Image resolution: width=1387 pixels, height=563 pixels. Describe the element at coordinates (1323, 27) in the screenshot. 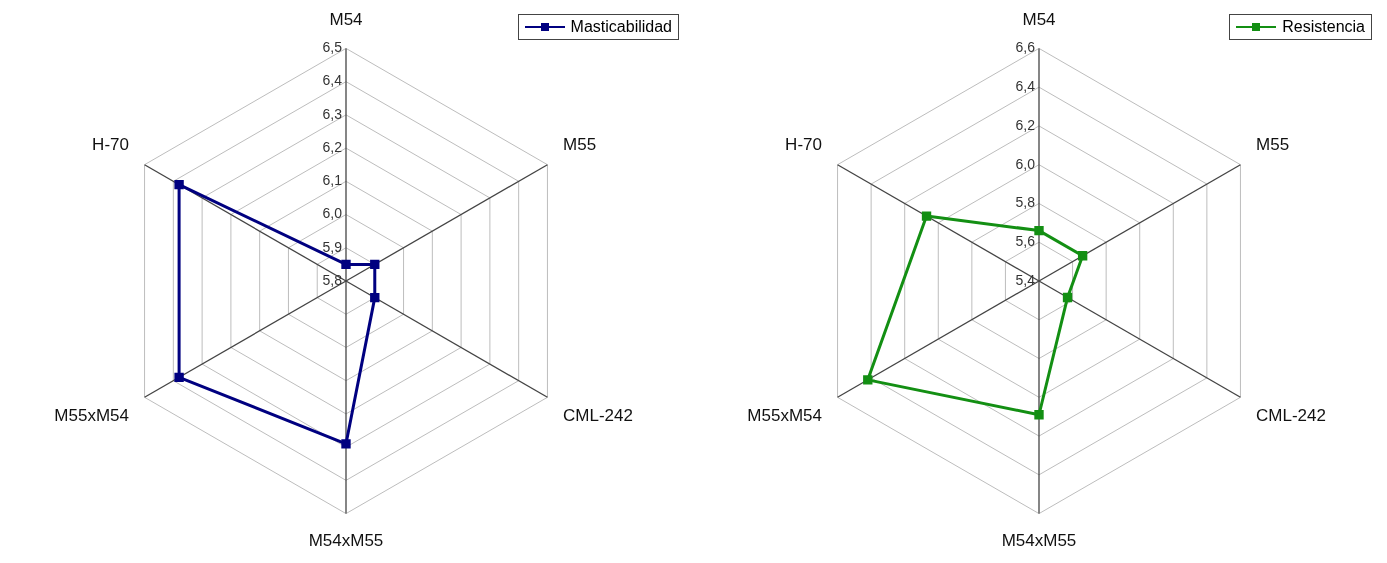

I see `legend-label: Resistencia` at that location.